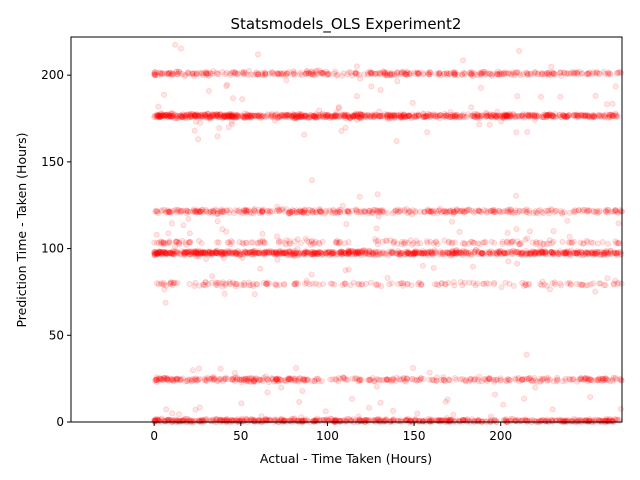 This screenshot has width=640, height=480. I want to click on x-tick-label: 150, so click(414, 436).